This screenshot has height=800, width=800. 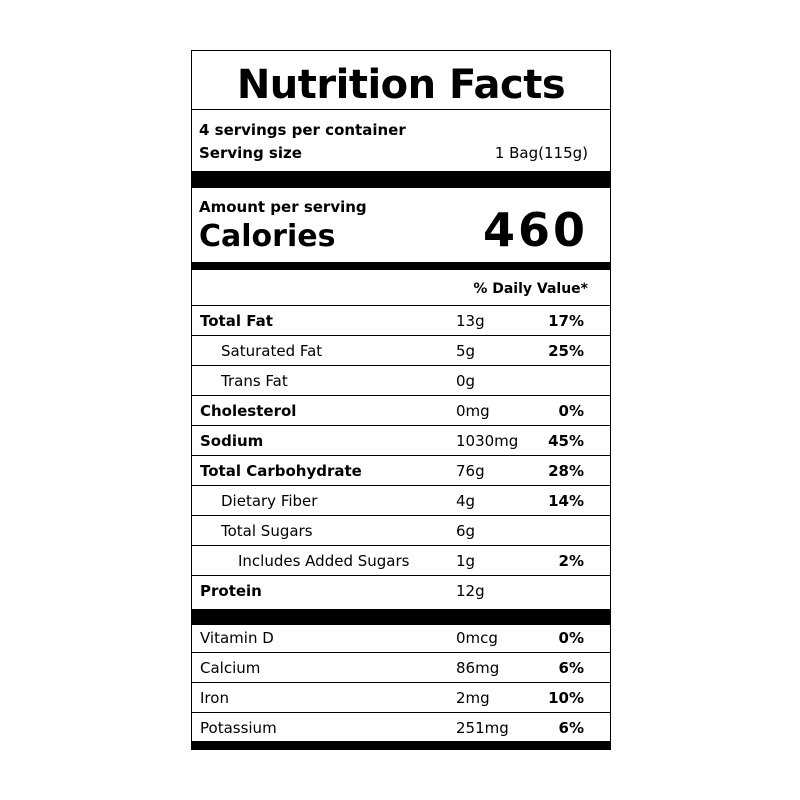 What do you see at coordinates (477, 638) in the screenshot?
I see `nutrient-amount: 0mcg` at bounding box center [477, 638].